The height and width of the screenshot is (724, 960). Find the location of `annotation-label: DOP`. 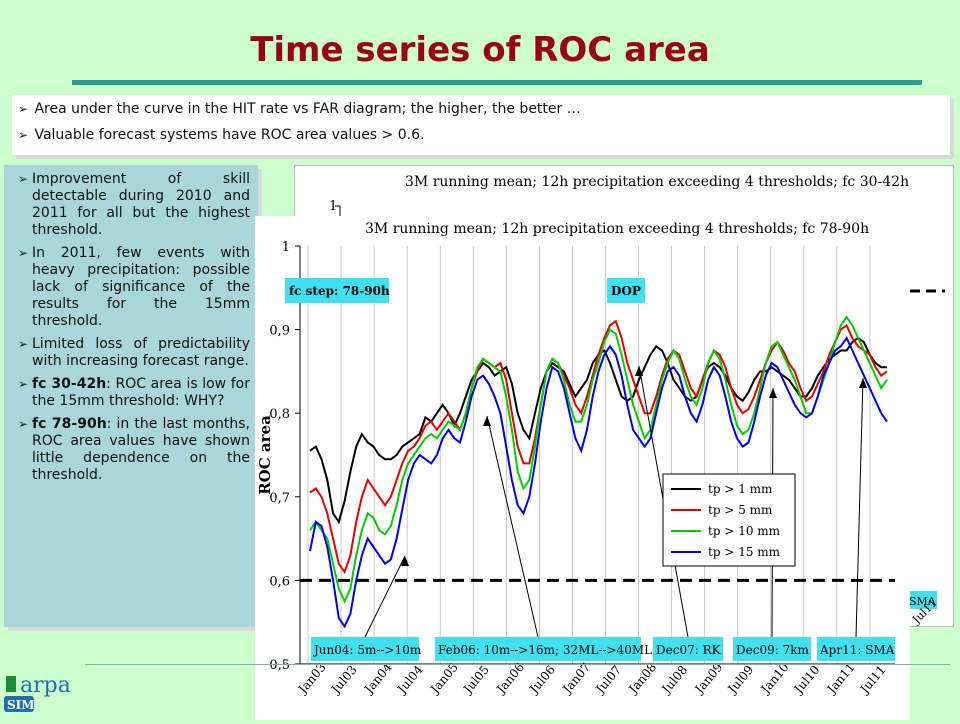

annotation-label: DOP is located at coordinates (626, 291).